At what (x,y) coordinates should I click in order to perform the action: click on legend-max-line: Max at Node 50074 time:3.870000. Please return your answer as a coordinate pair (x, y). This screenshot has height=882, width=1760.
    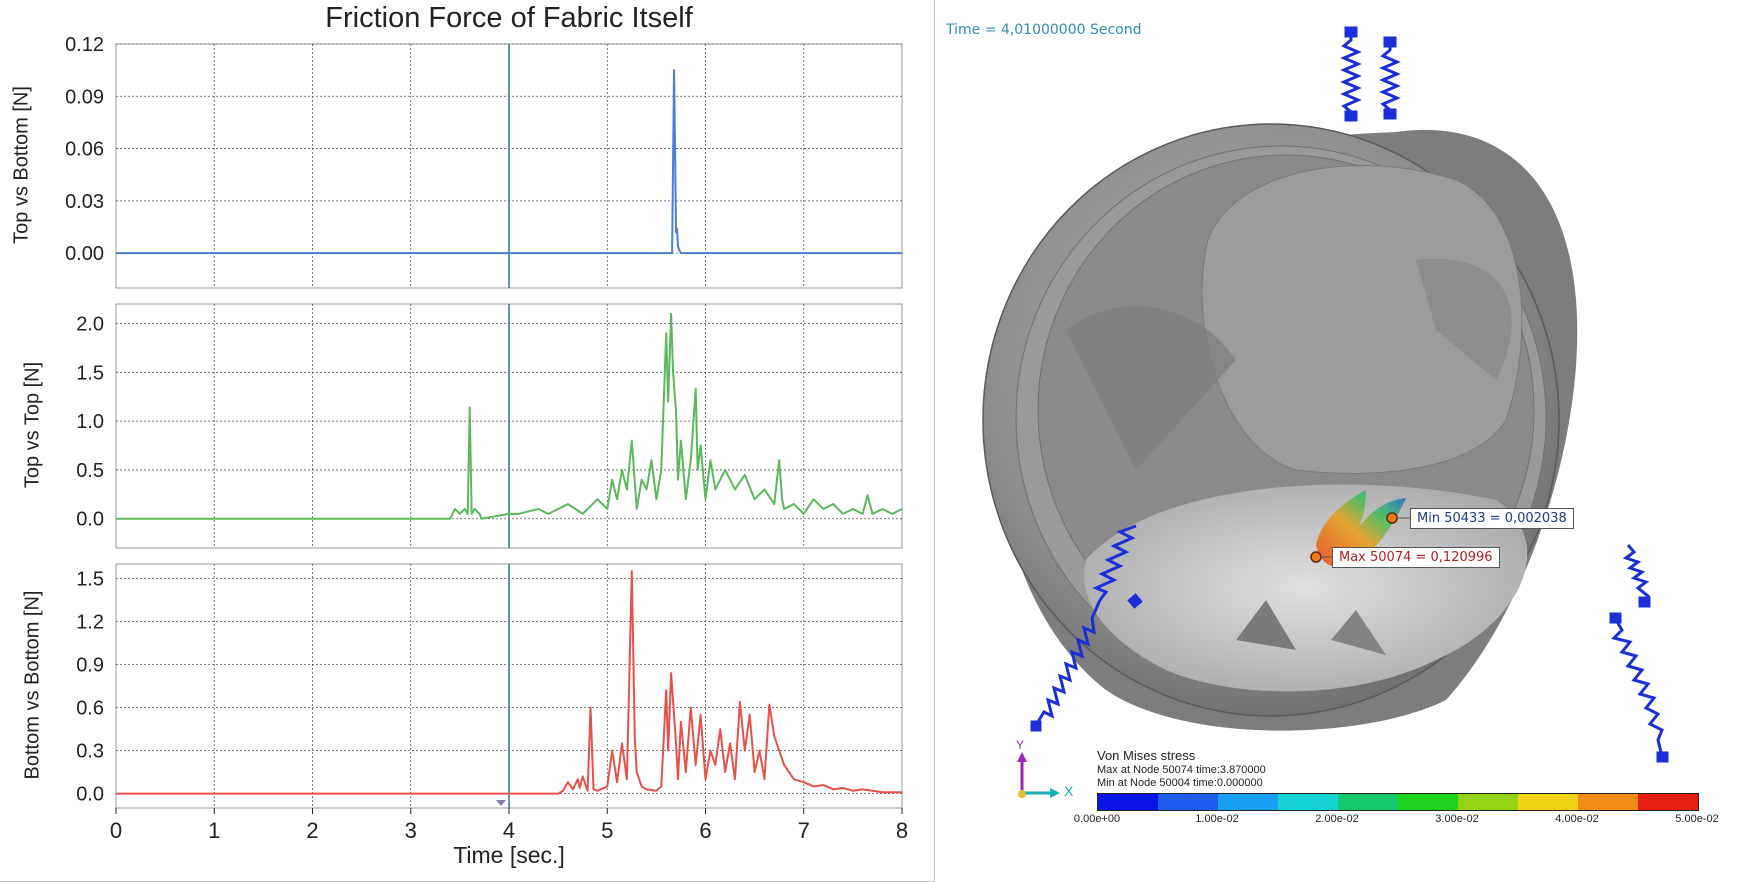
    Looking at the image, I should click on (1181, 770).